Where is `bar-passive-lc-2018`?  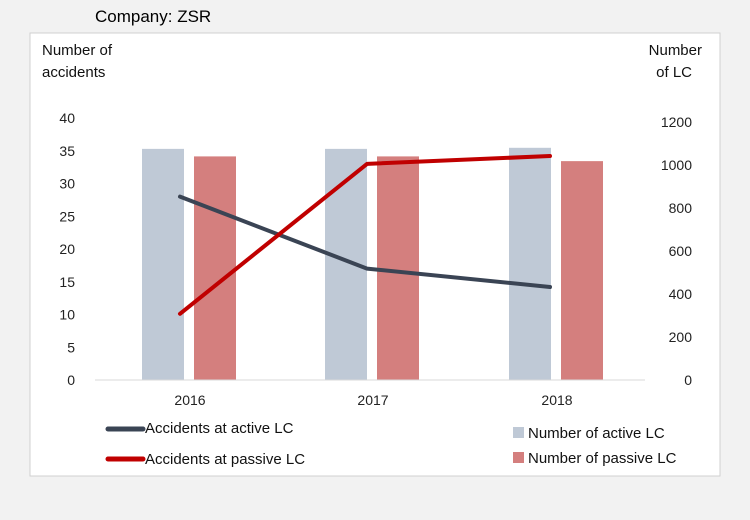
bar-passive-lc-2018 is located at coordinates (582, 270).